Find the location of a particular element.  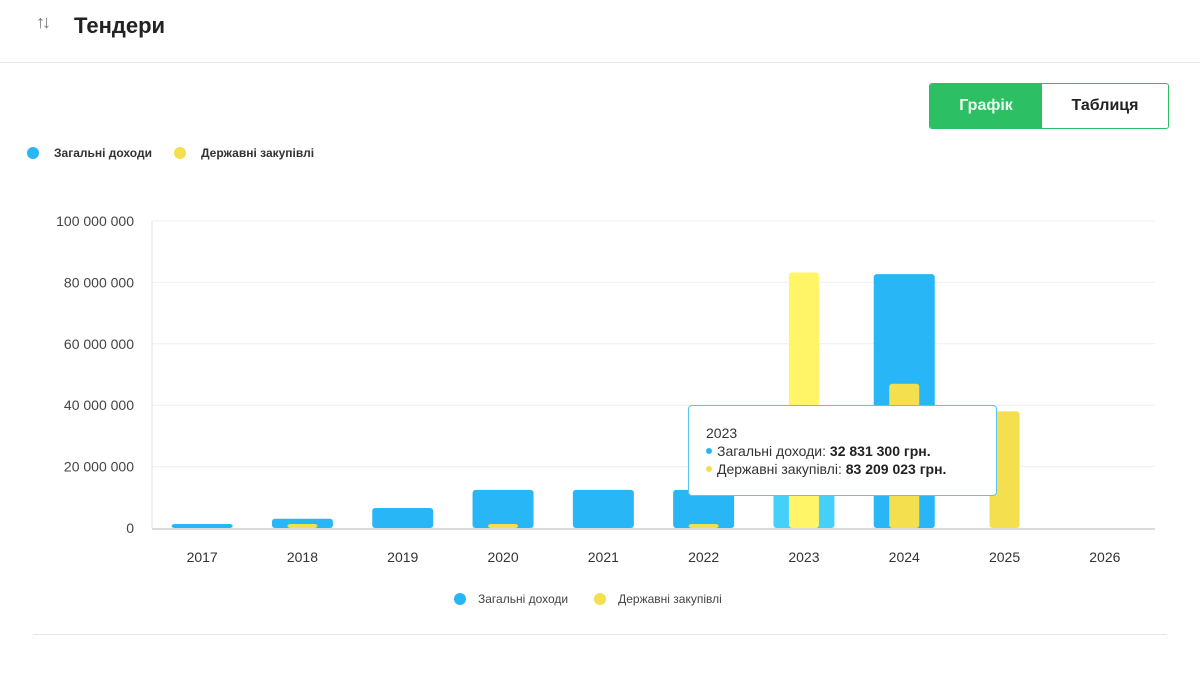

x-tick-label: 2026 is located at coordinates (1104, 557).